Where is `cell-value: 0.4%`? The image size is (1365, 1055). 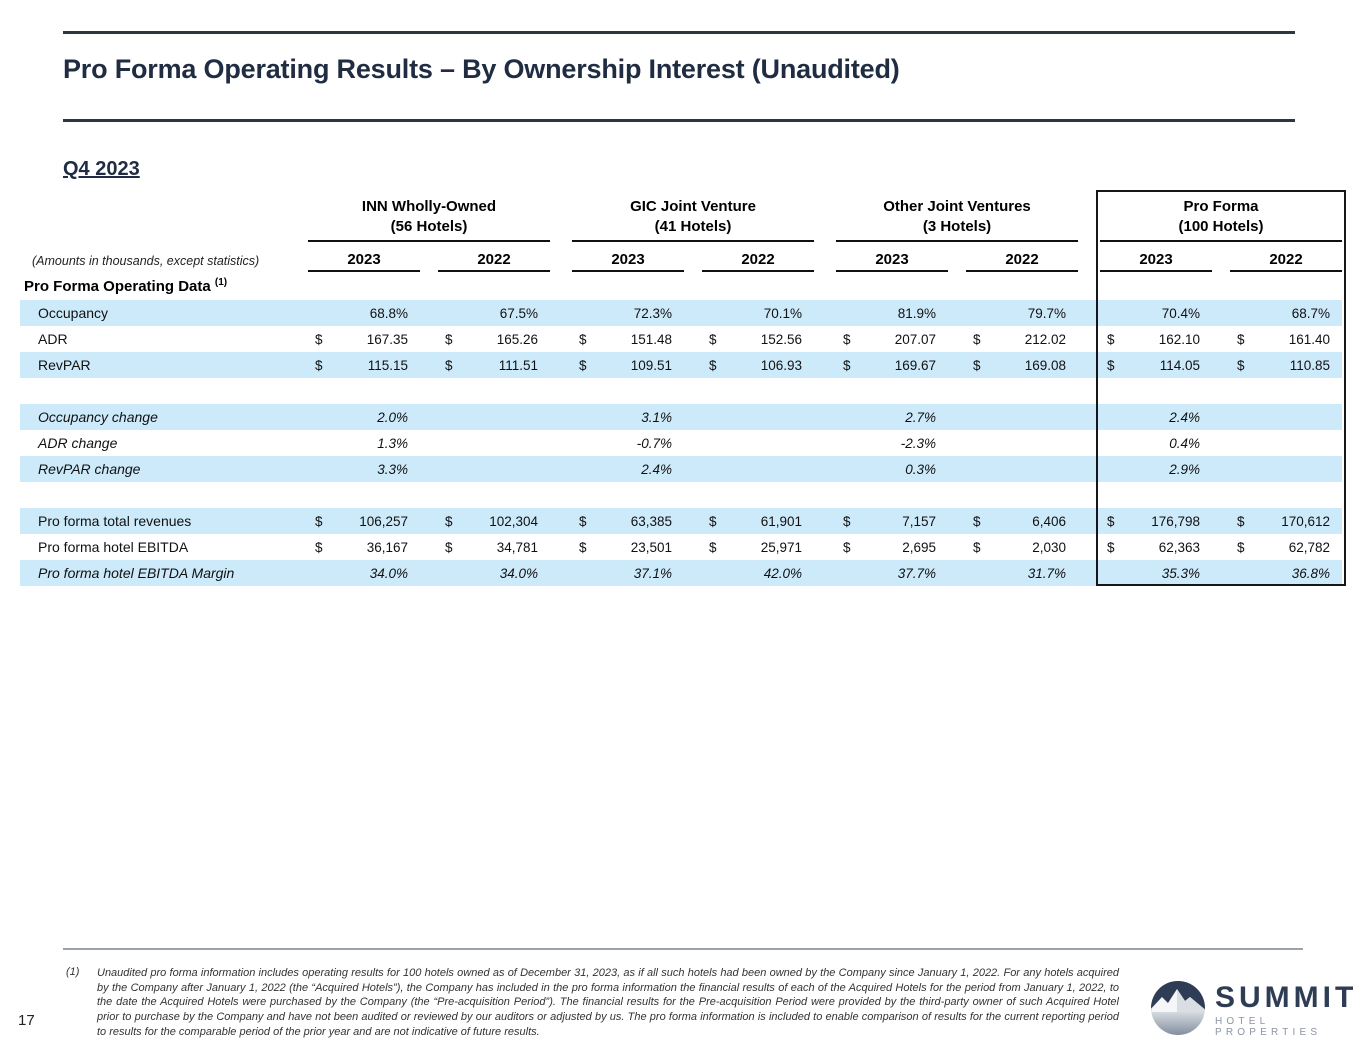 cell-value: 0.4% is located at coordinates (1184, 443).